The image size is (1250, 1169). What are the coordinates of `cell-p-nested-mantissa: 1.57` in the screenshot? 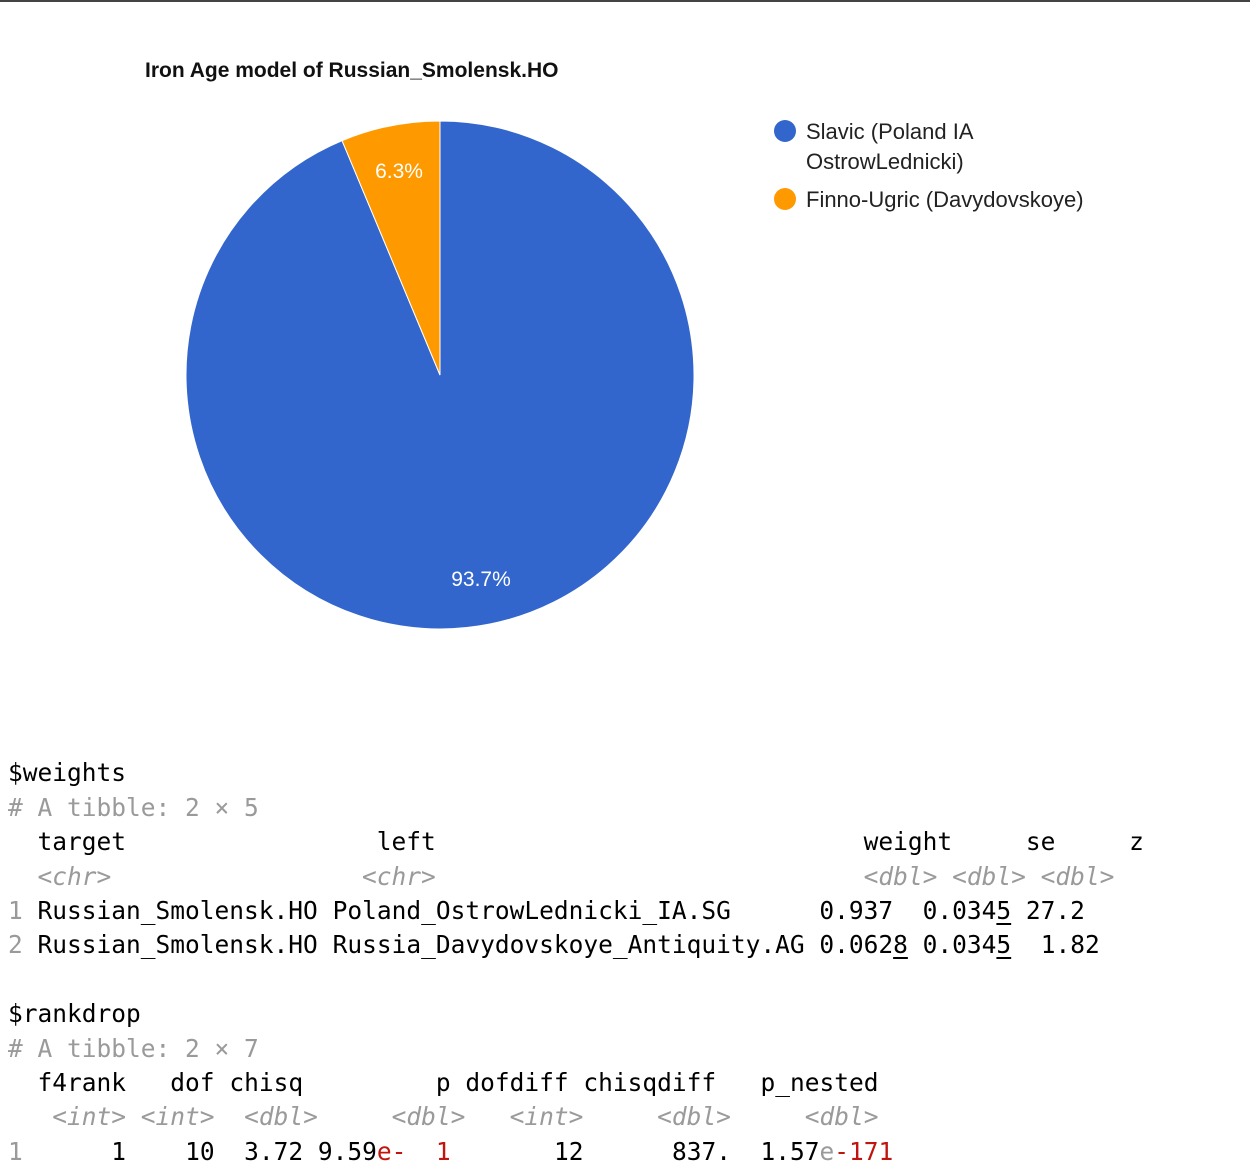 It's located at (790, 1151).